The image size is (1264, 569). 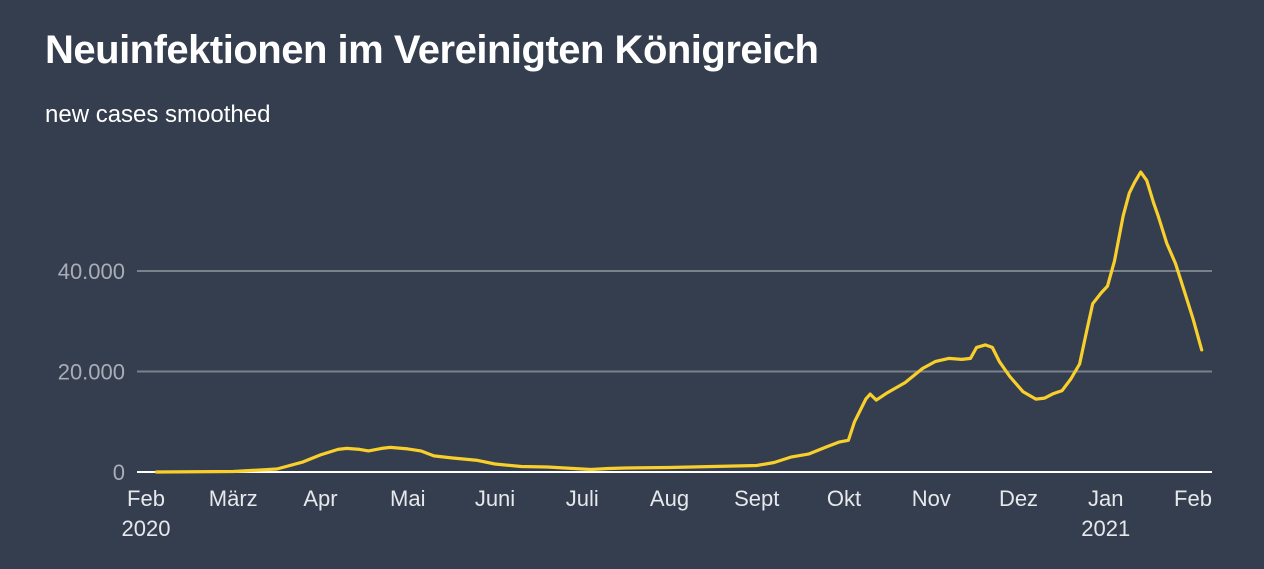 I want to click on x-tick-label: Okt, so click(x=844, y=498).